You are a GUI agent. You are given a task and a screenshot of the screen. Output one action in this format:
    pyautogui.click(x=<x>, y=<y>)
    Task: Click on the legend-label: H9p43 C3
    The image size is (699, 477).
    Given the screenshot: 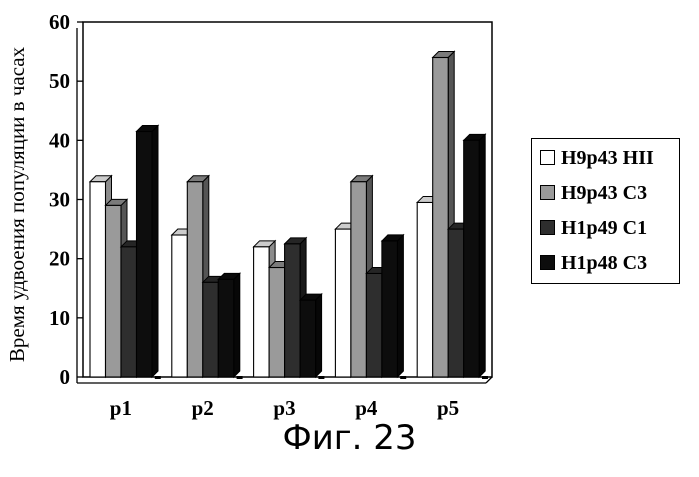 What is the action you would take?
    pyautogui.click(x=604, y=193)
    